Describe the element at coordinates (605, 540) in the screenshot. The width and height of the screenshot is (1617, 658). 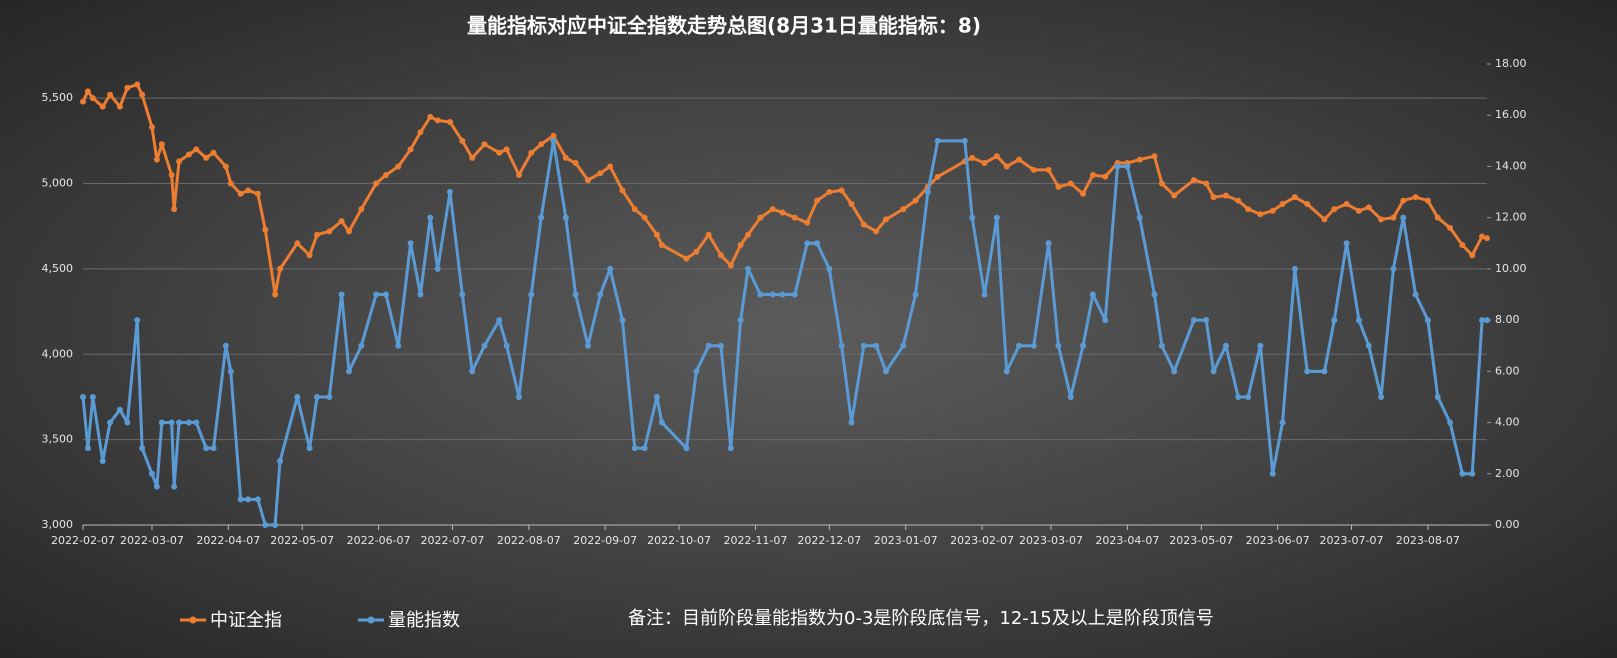
I see `x-tick-label: 2022-09-07` at that location.